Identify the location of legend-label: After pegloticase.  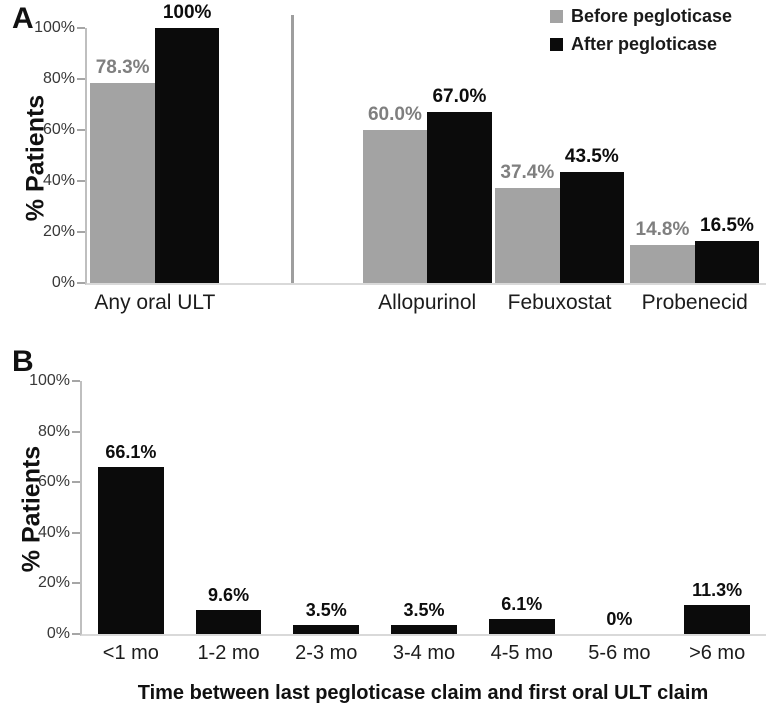
(644, 44).